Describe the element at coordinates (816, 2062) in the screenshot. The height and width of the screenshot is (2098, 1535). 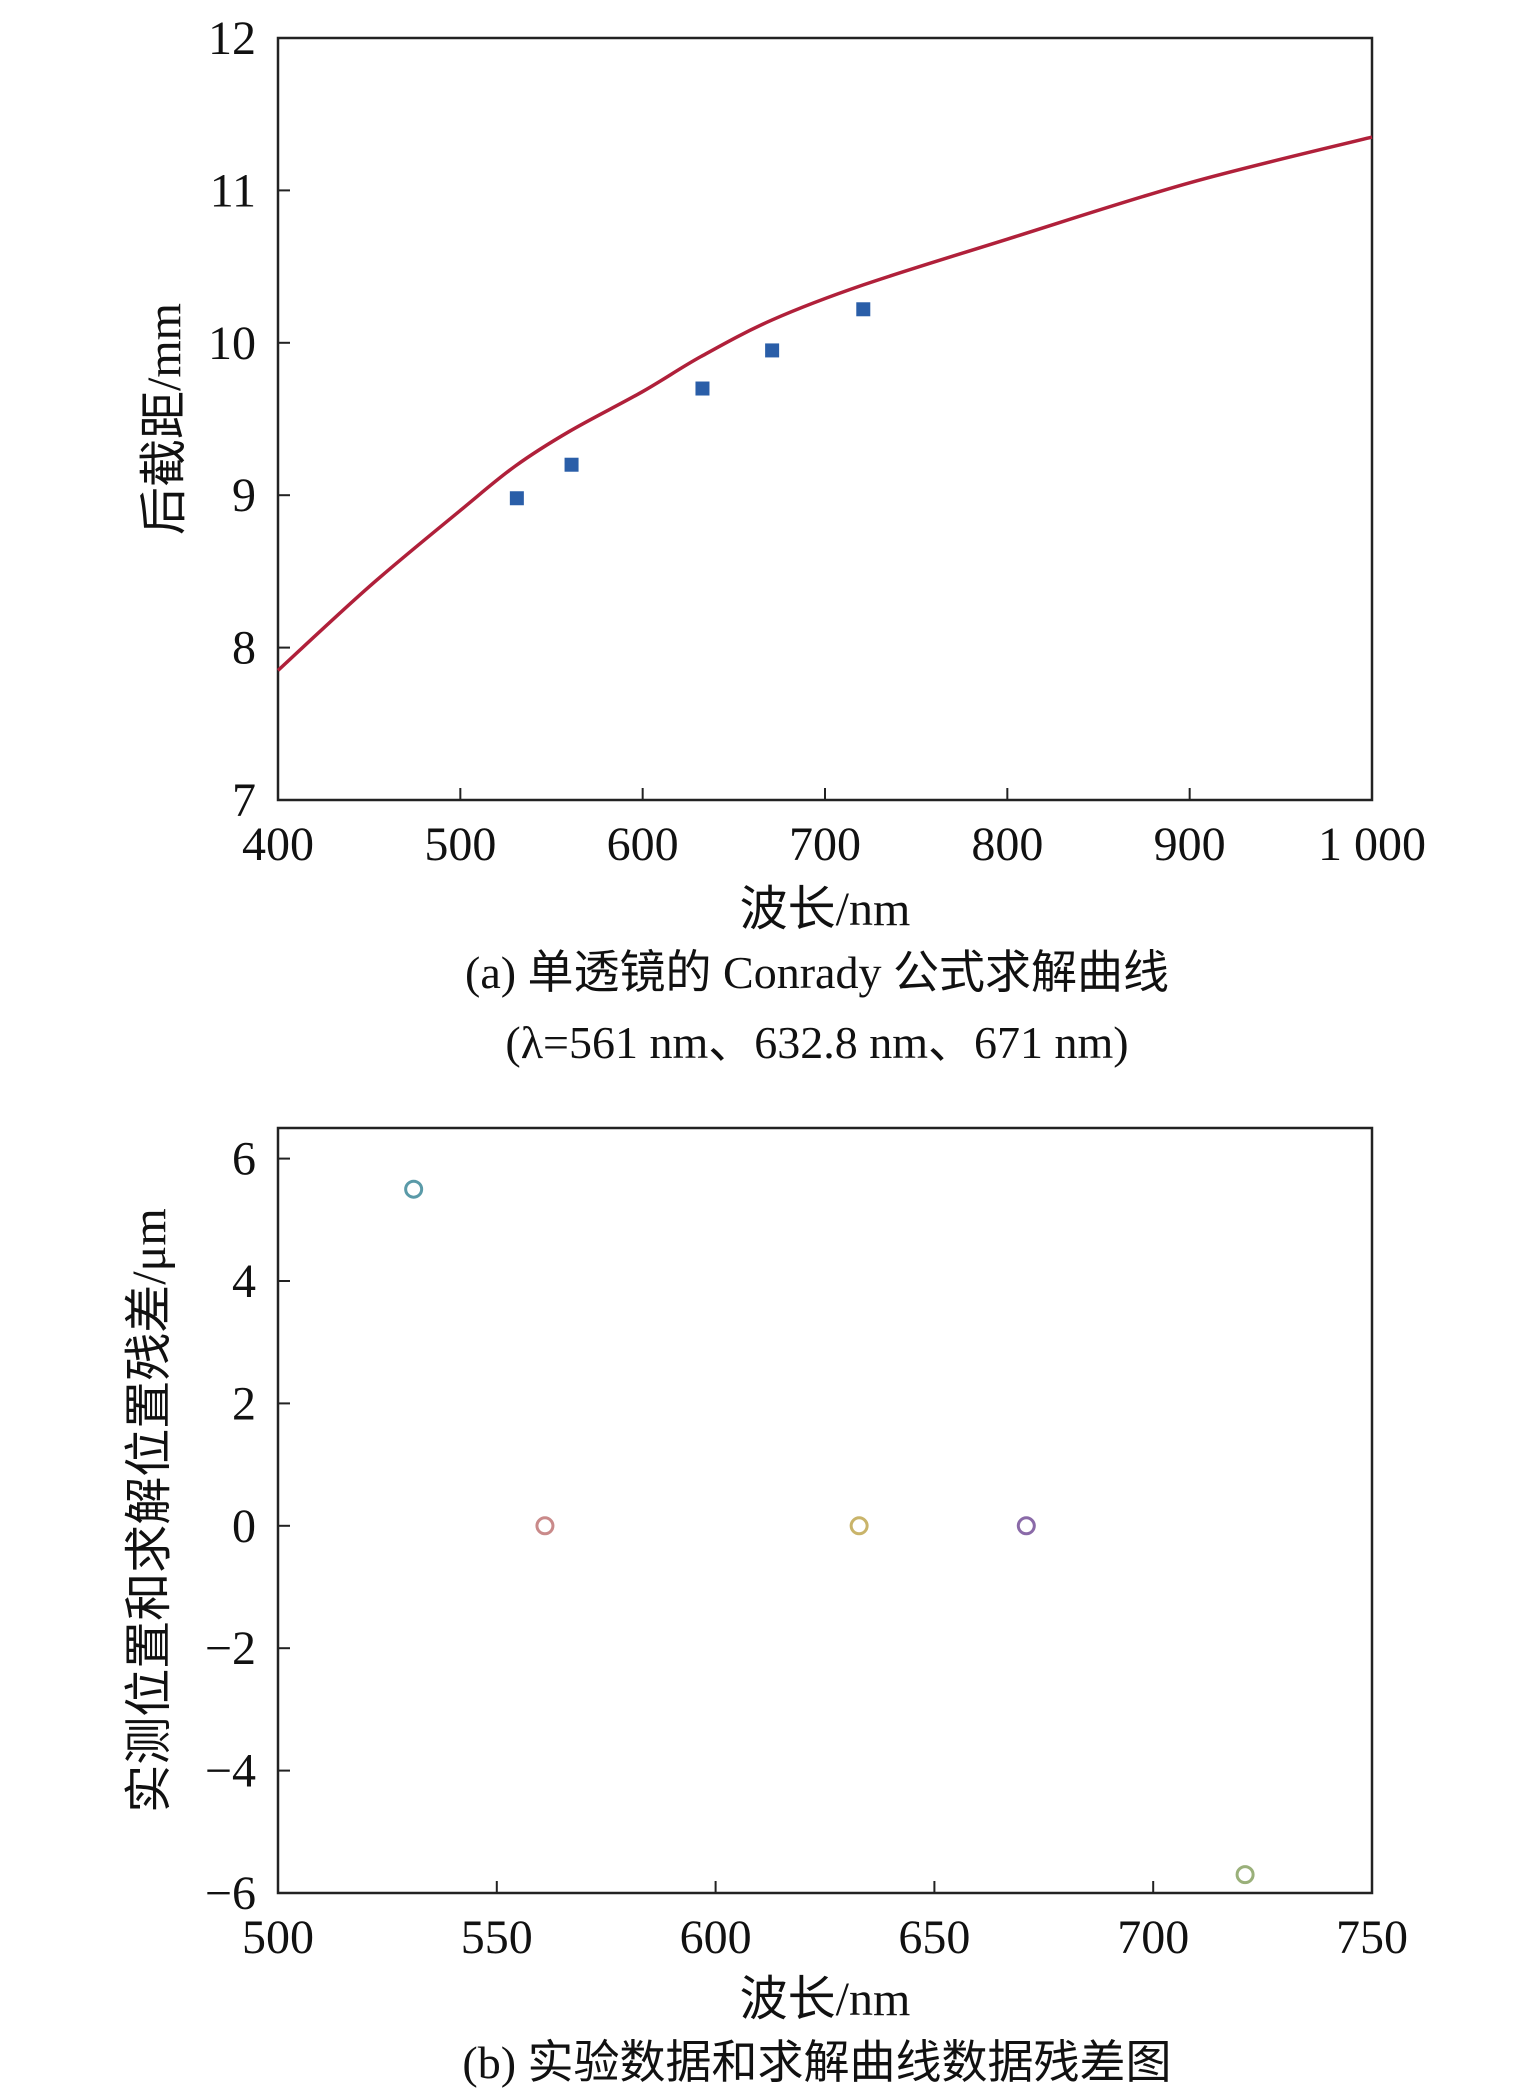
I see `caption-b: (b) 实验数据和求解曲线数据残差图` at that location.